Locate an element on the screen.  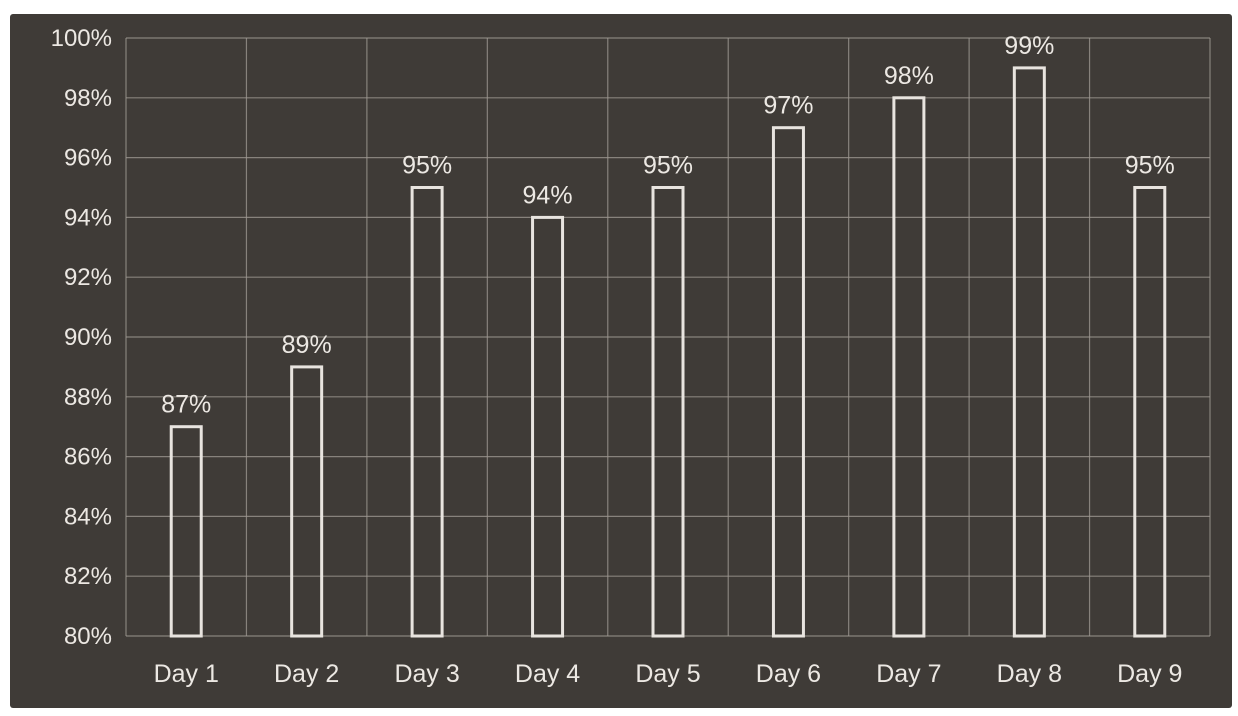
y-tick-label: 84% is located at coordinates (88, 516).